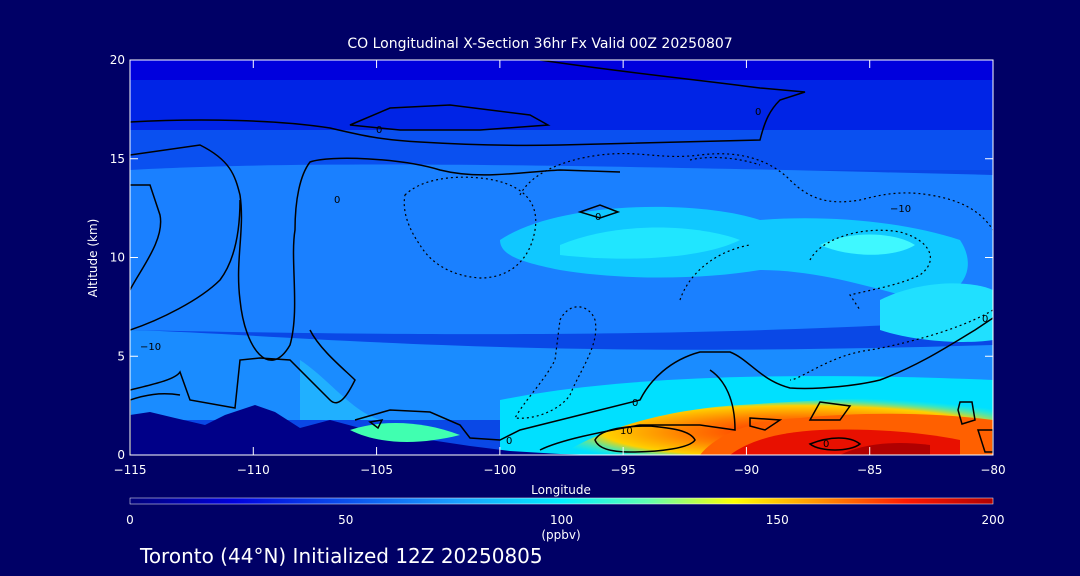  Describe the element at coordinates (341, 556) in the screenshot. I see `footer-caption: Toronto (44°N) Initialized 12Z 20250805` at that location.